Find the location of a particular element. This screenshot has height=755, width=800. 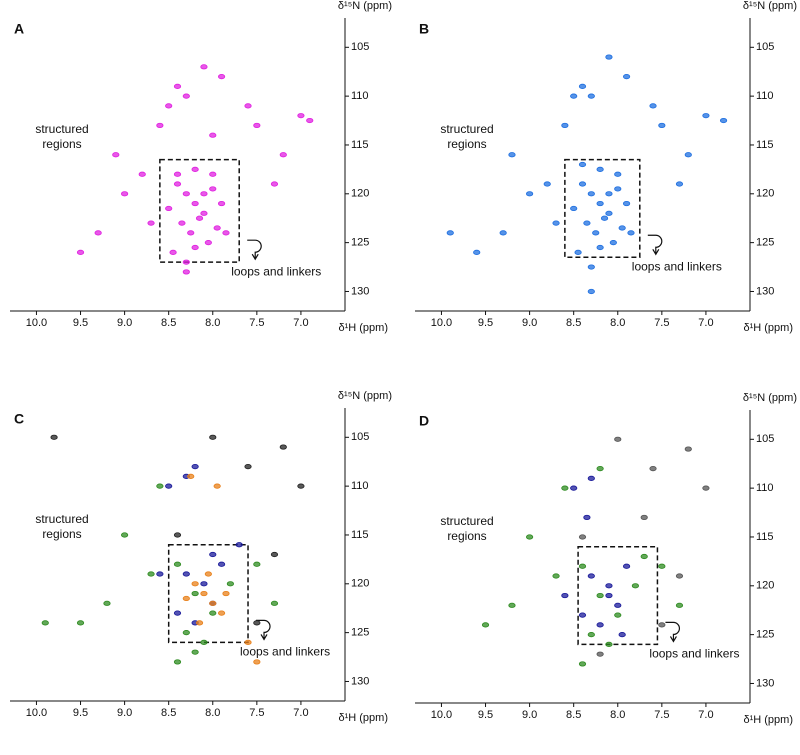

y-tick-label: 120 is located at coordinates (765, 194).